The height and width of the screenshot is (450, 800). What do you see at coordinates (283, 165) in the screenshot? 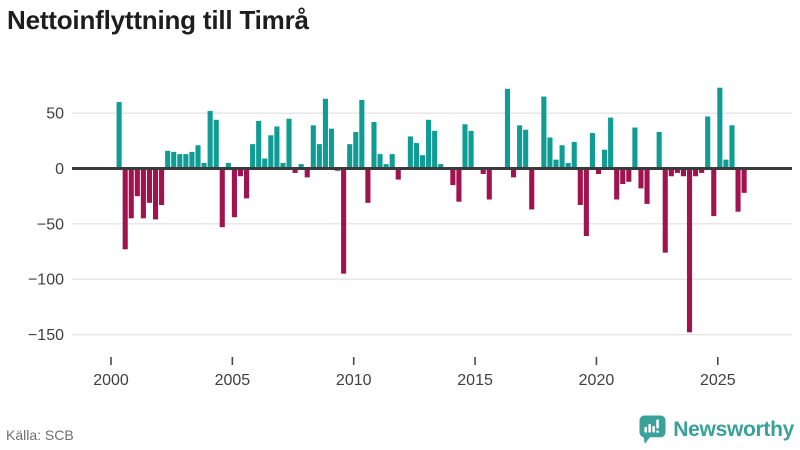
I see `bar-2007Q1` at bounding box center [283, 165].